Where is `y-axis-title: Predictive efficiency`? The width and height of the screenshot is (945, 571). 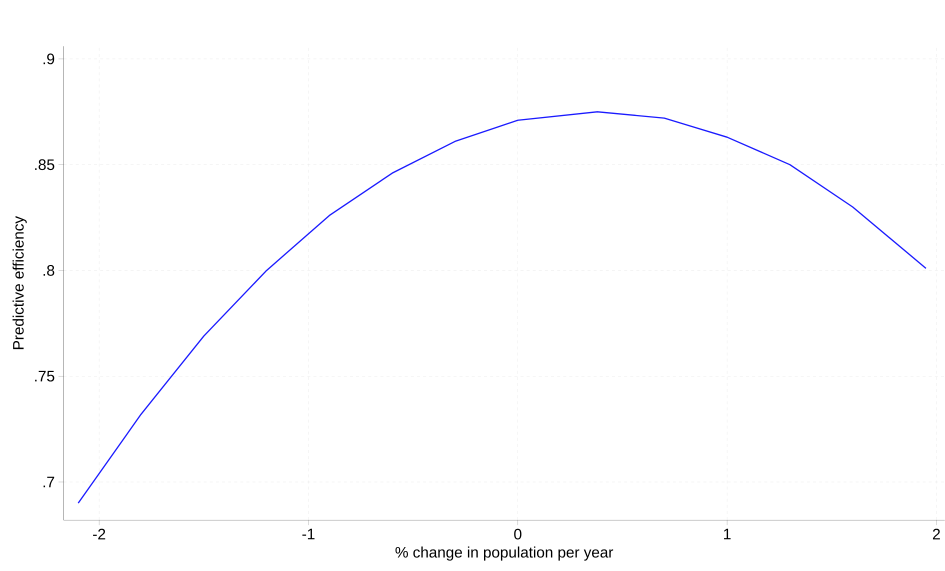
y-axis-title: Predictive efficiency is located at coordinates (19, 283).